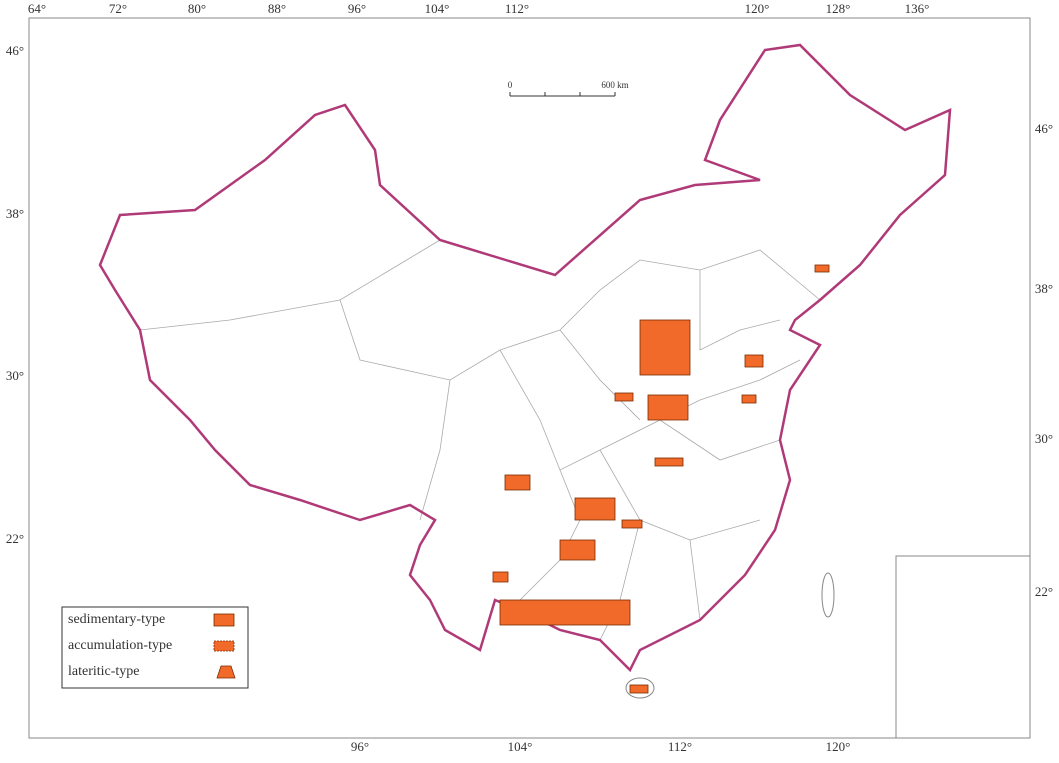 Image resolution: width=1059 pixels, height=763 pixels. What do you see at coordinates (757, 8) in the screenshot?
I see `top-label: 120°` at bounding box center [757, 8].